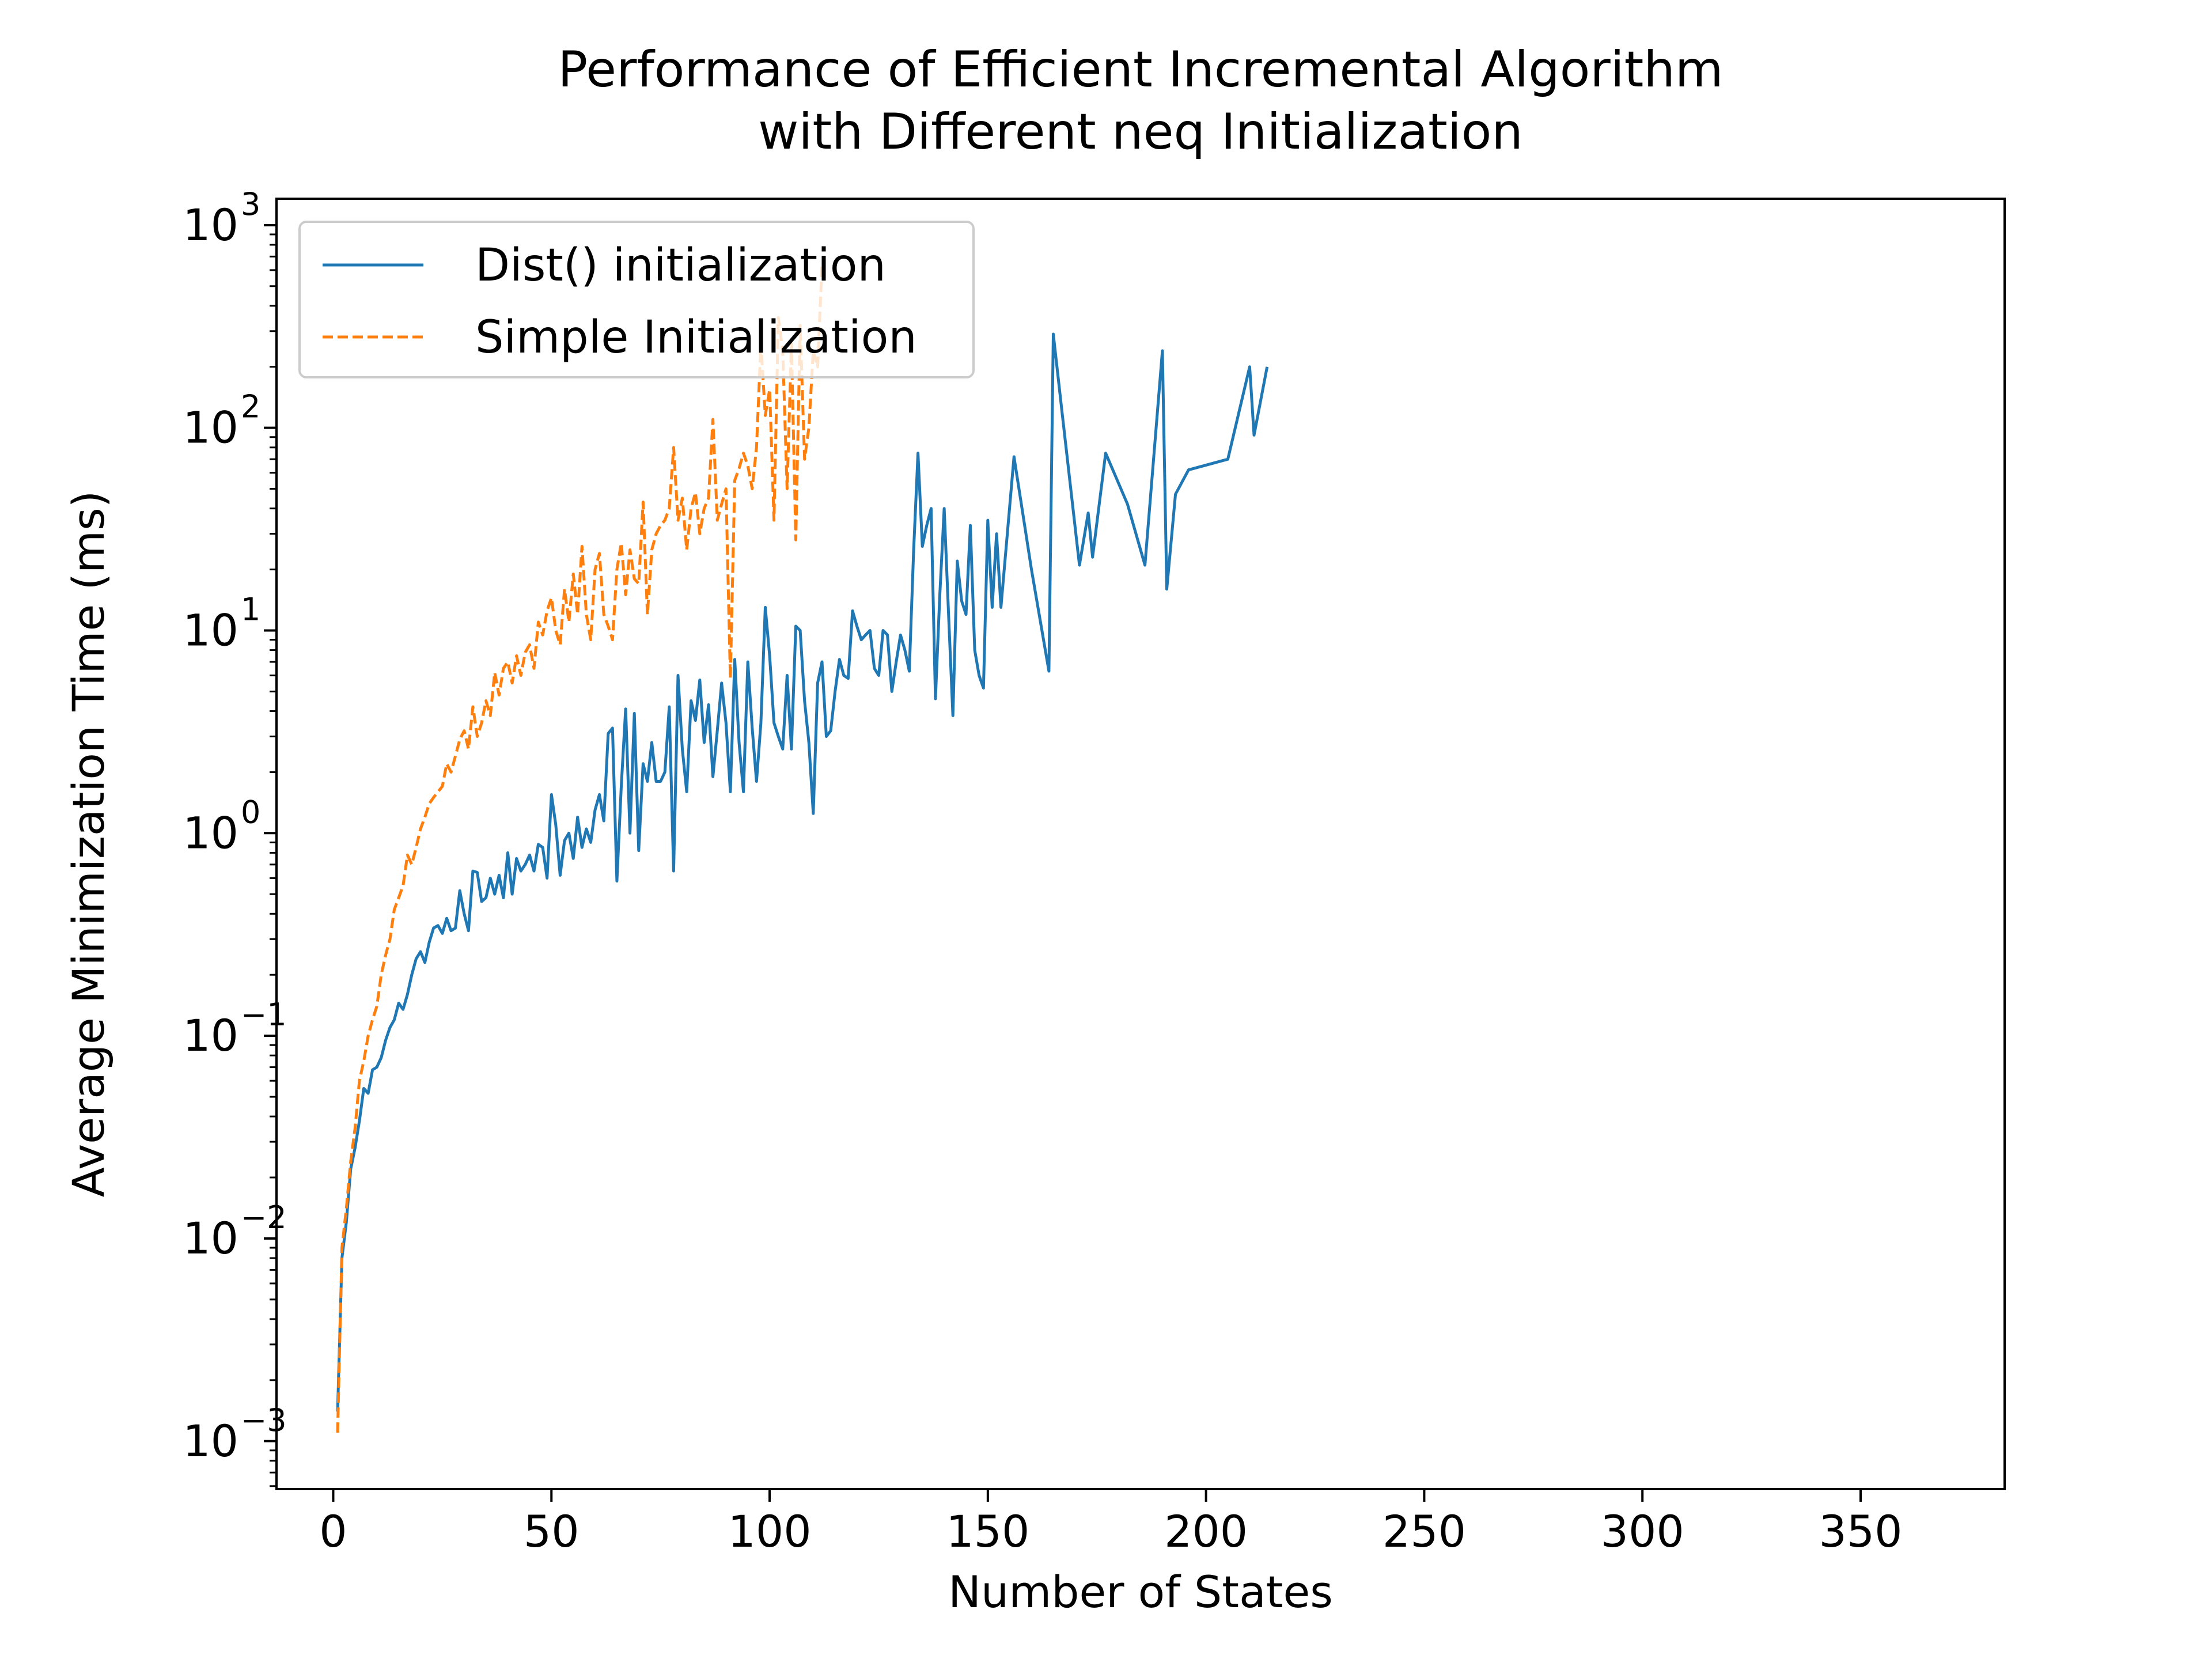 The width and height of the screenshot is (2212, 1659). Describe the element at coordinates (551, 1531) in the screenshot. I see `x-tick-label: 50` at that location.